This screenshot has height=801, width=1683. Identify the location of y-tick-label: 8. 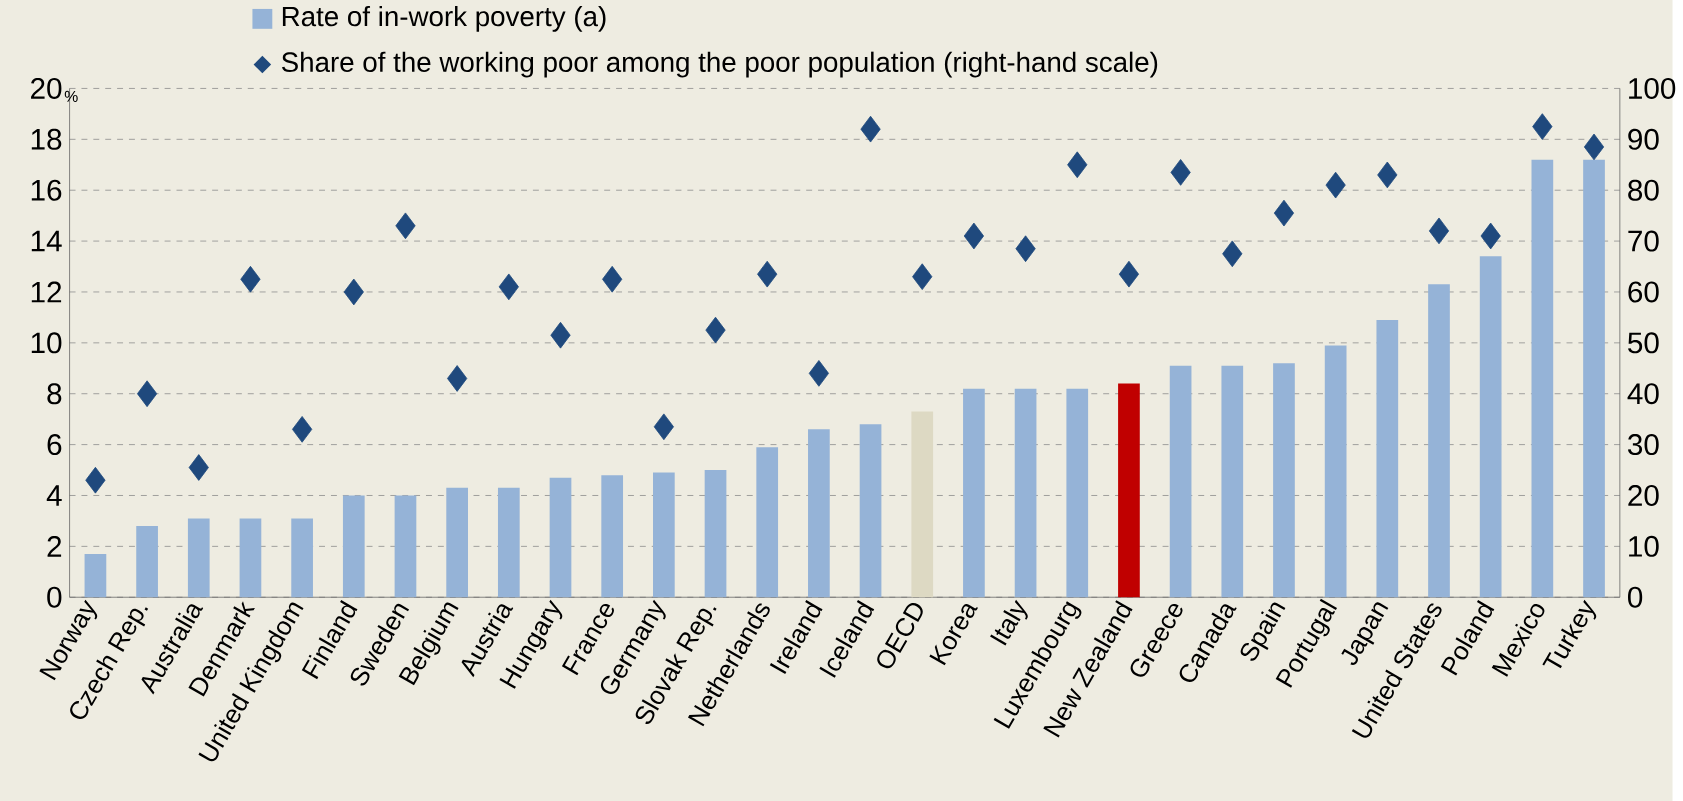
(54, 394).